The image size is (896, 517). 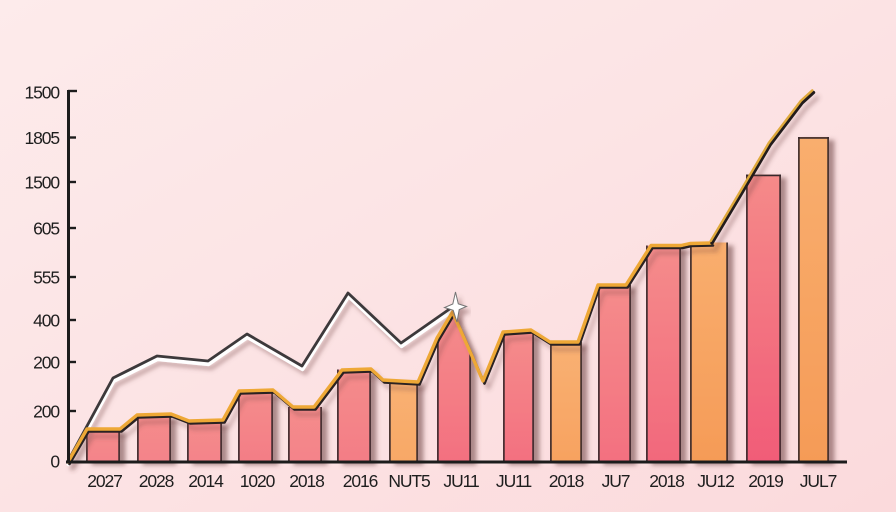 I want to click on svg-text: 605, so click(x=46, y=229).